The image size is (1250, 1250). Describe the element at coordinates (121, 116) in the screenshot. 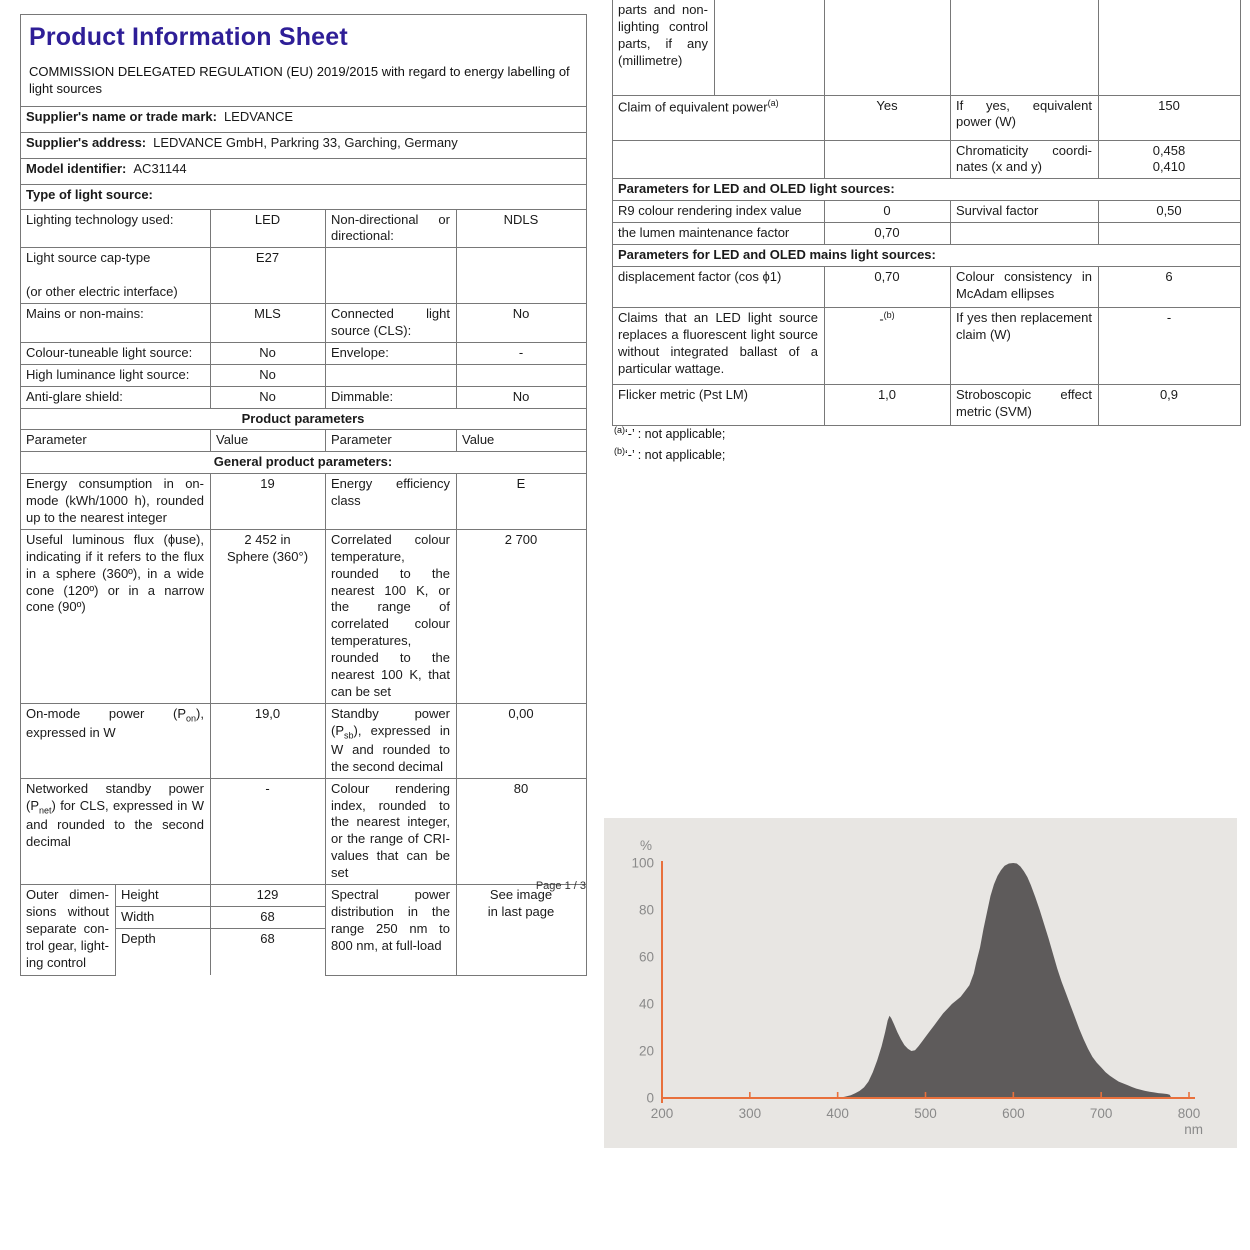

I see `supplier-name-label: Supplier's name or trade mark:` at that location.